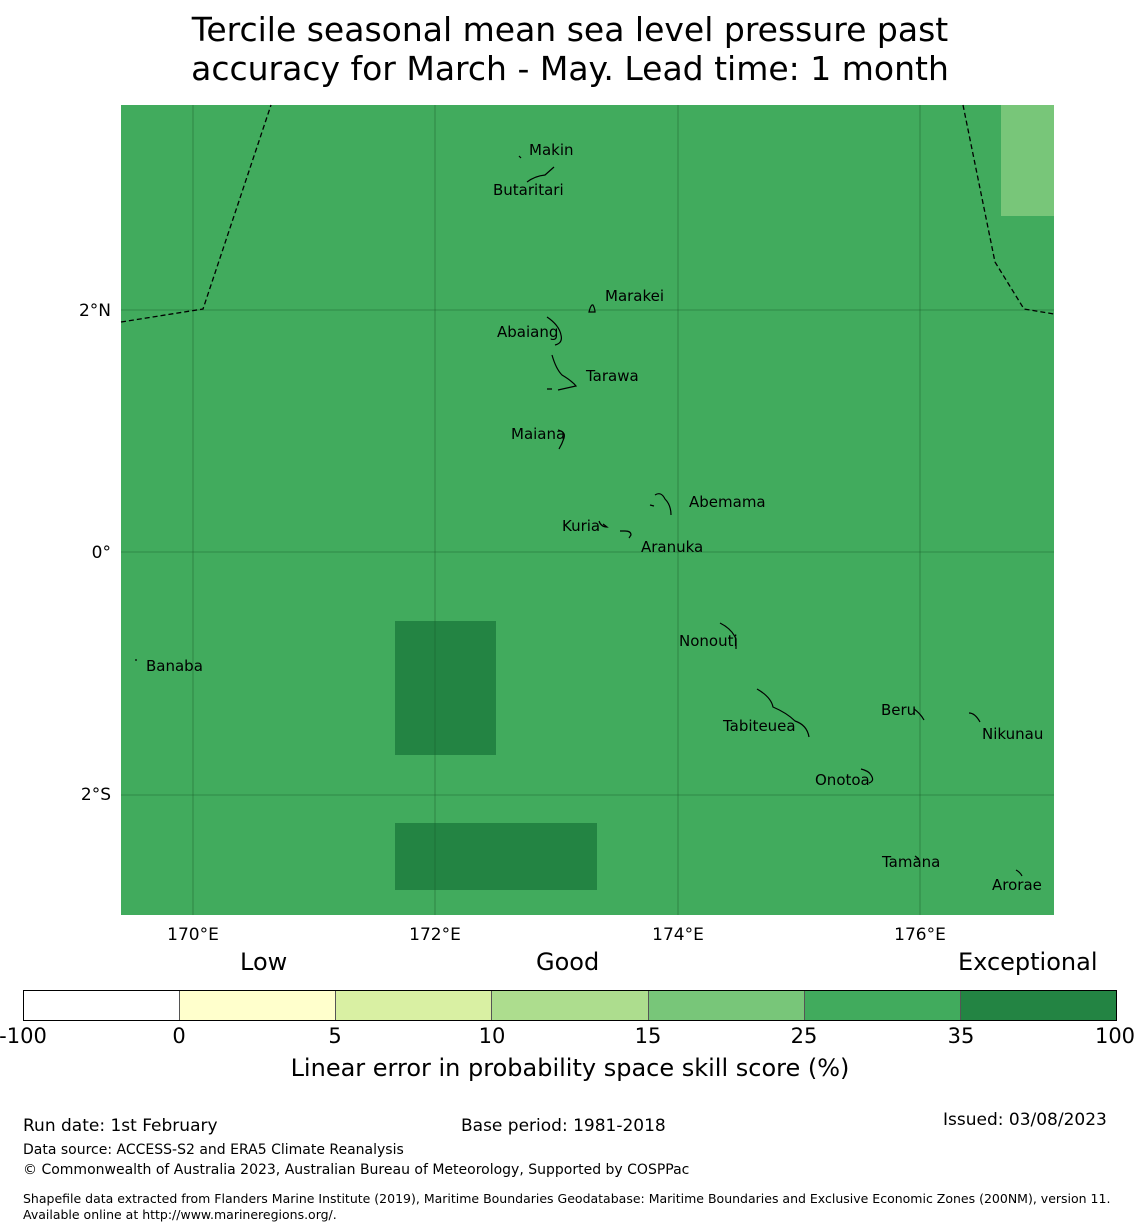  I want to click on colorbar-tick-7: 35, so click(961, 1036).